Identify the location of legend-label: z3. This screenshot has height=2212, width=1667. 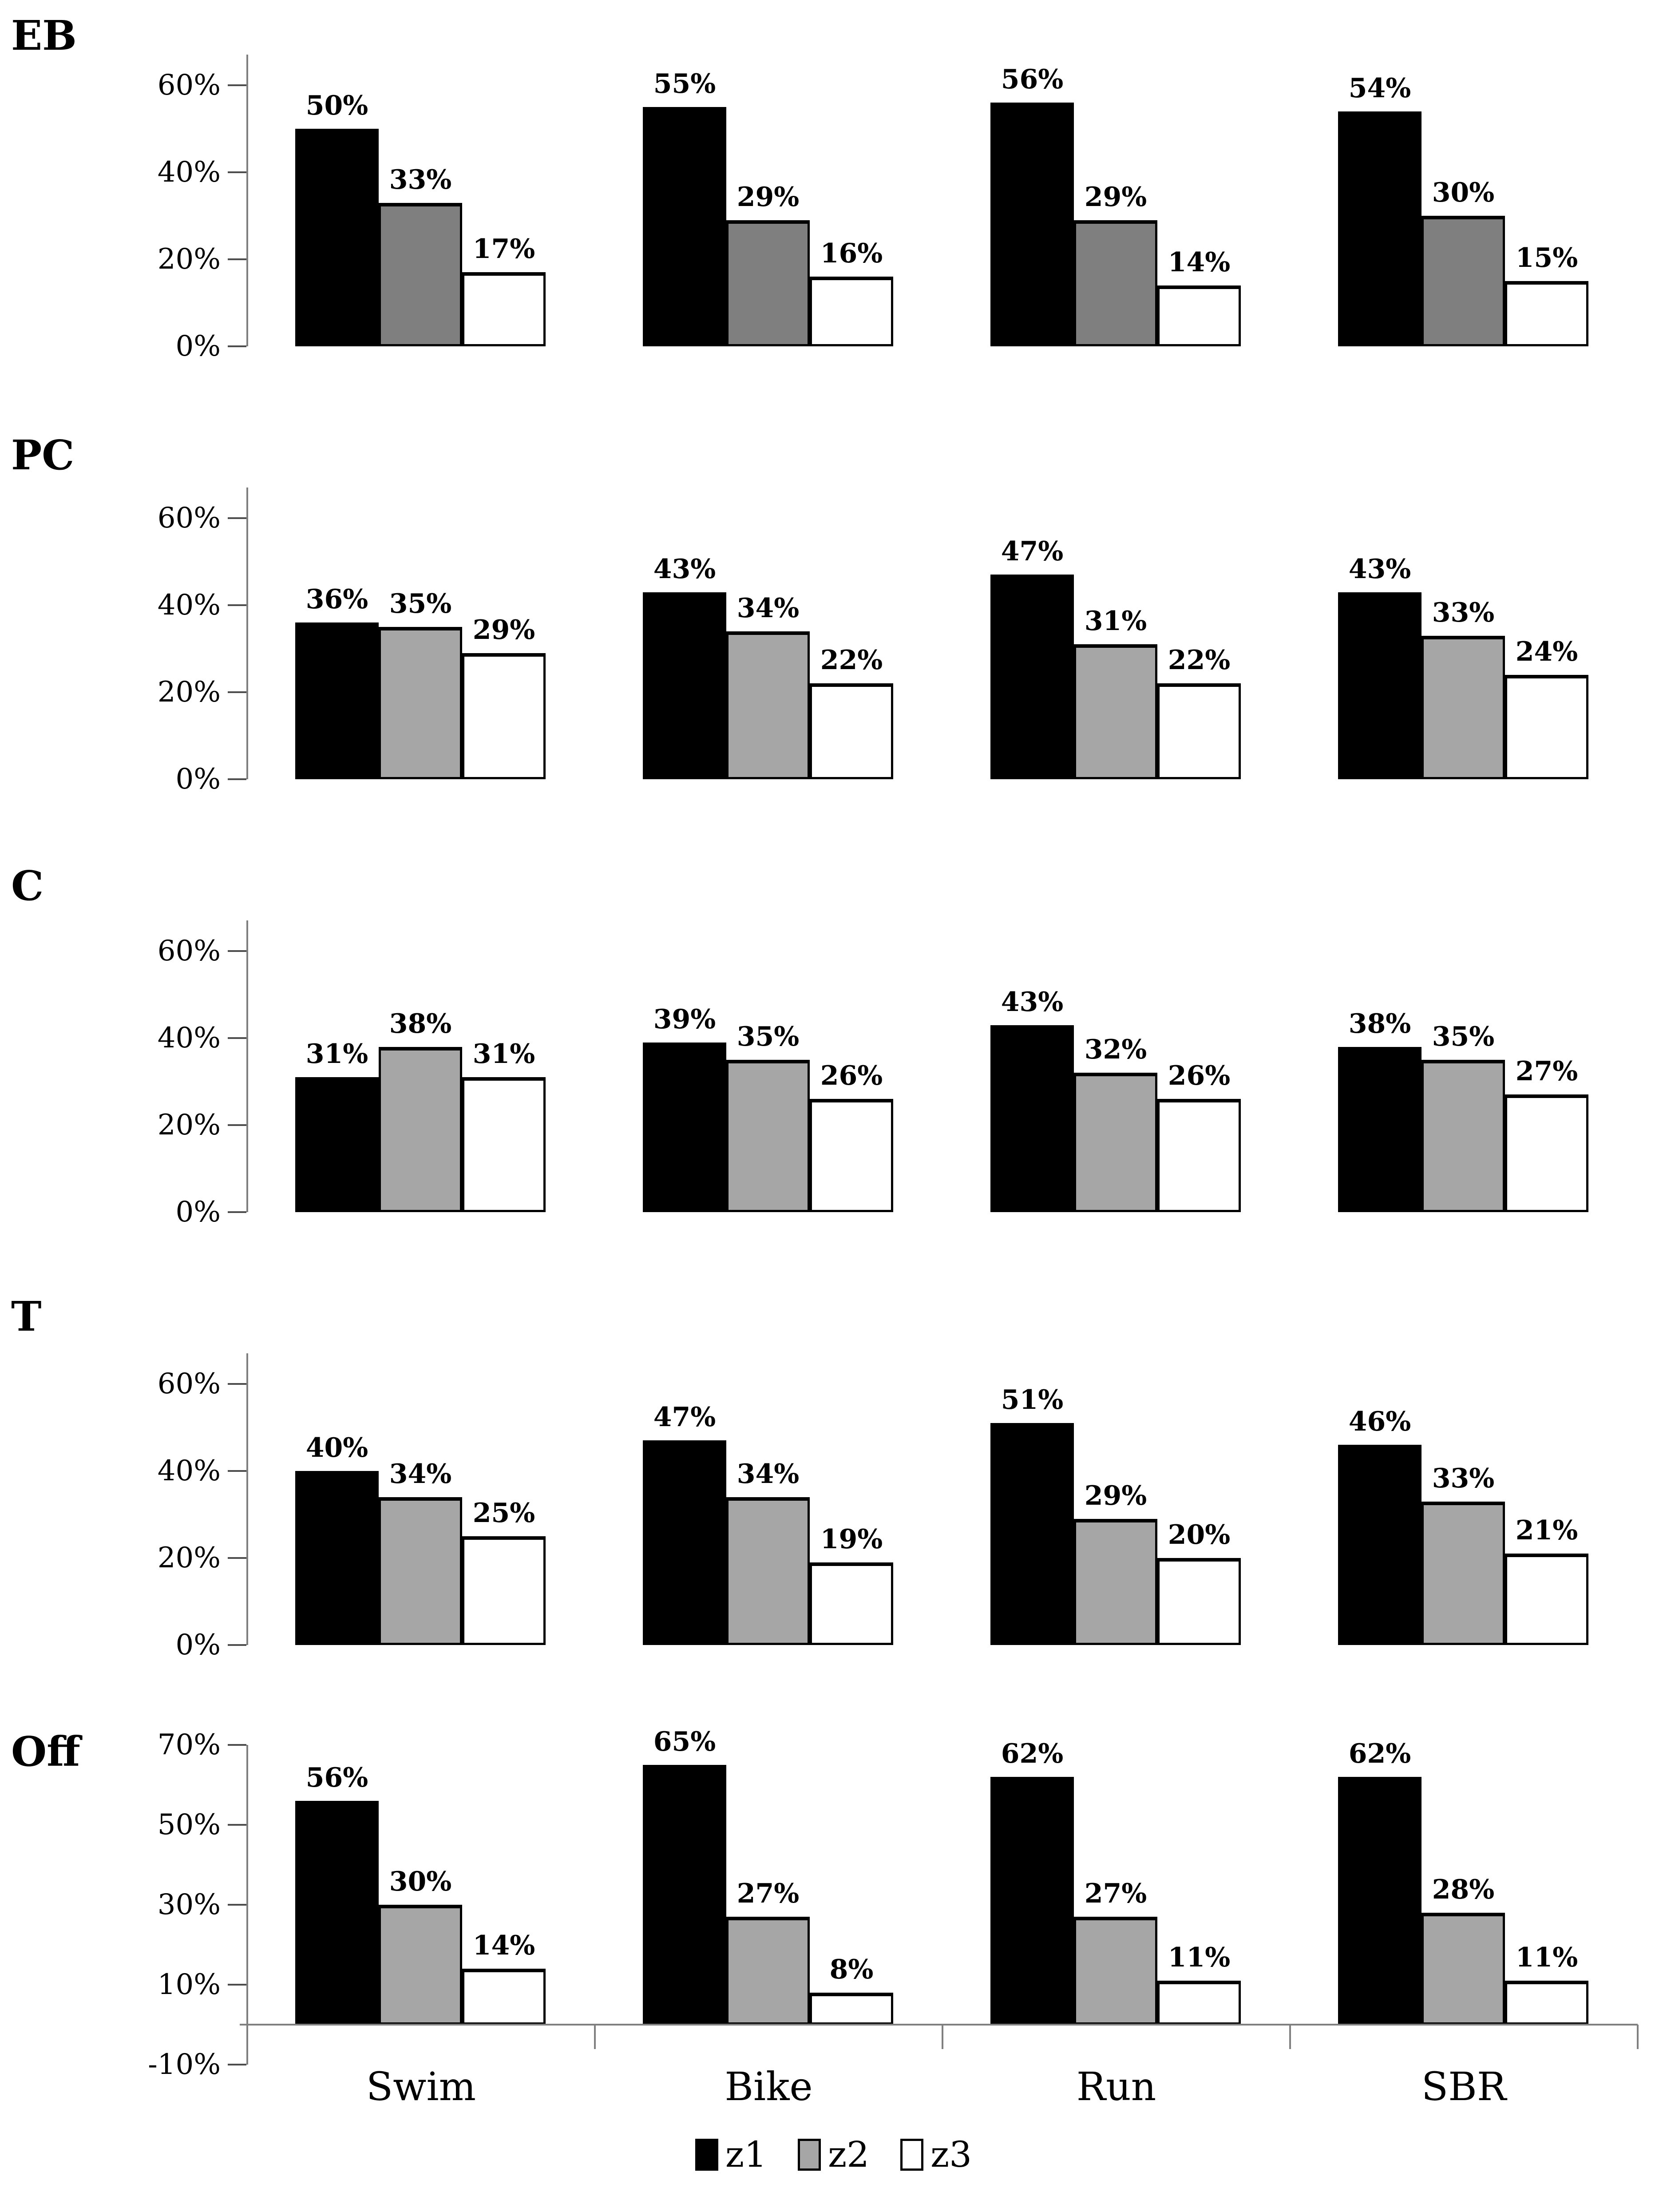
(951, 2154).